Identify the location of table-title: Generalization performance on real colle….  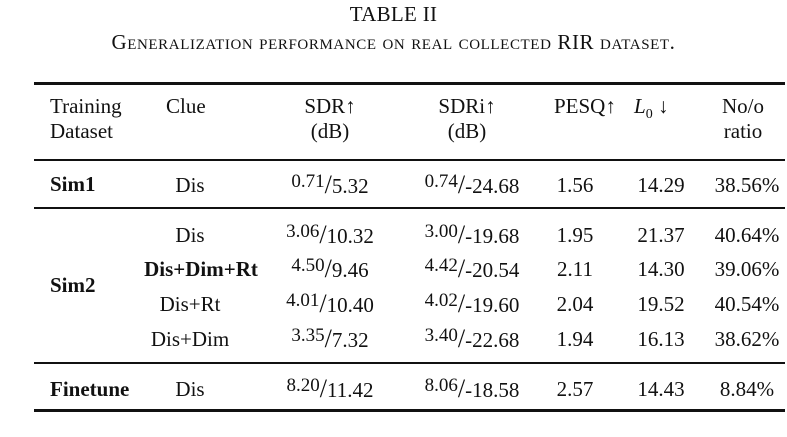
(393, 42).